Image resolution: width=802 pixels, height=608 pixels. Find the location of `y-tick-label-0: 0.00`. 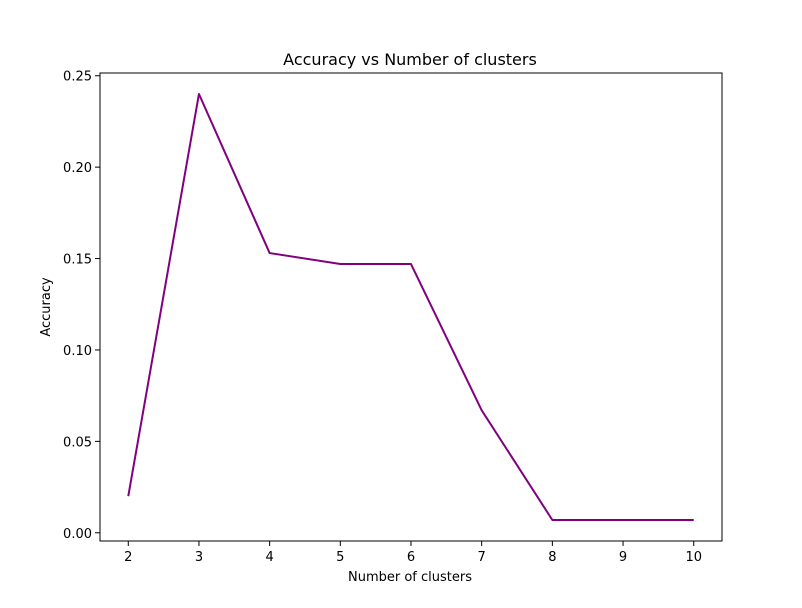

y-tick-label-0: 0.00 is located at coordinates (77, 534).